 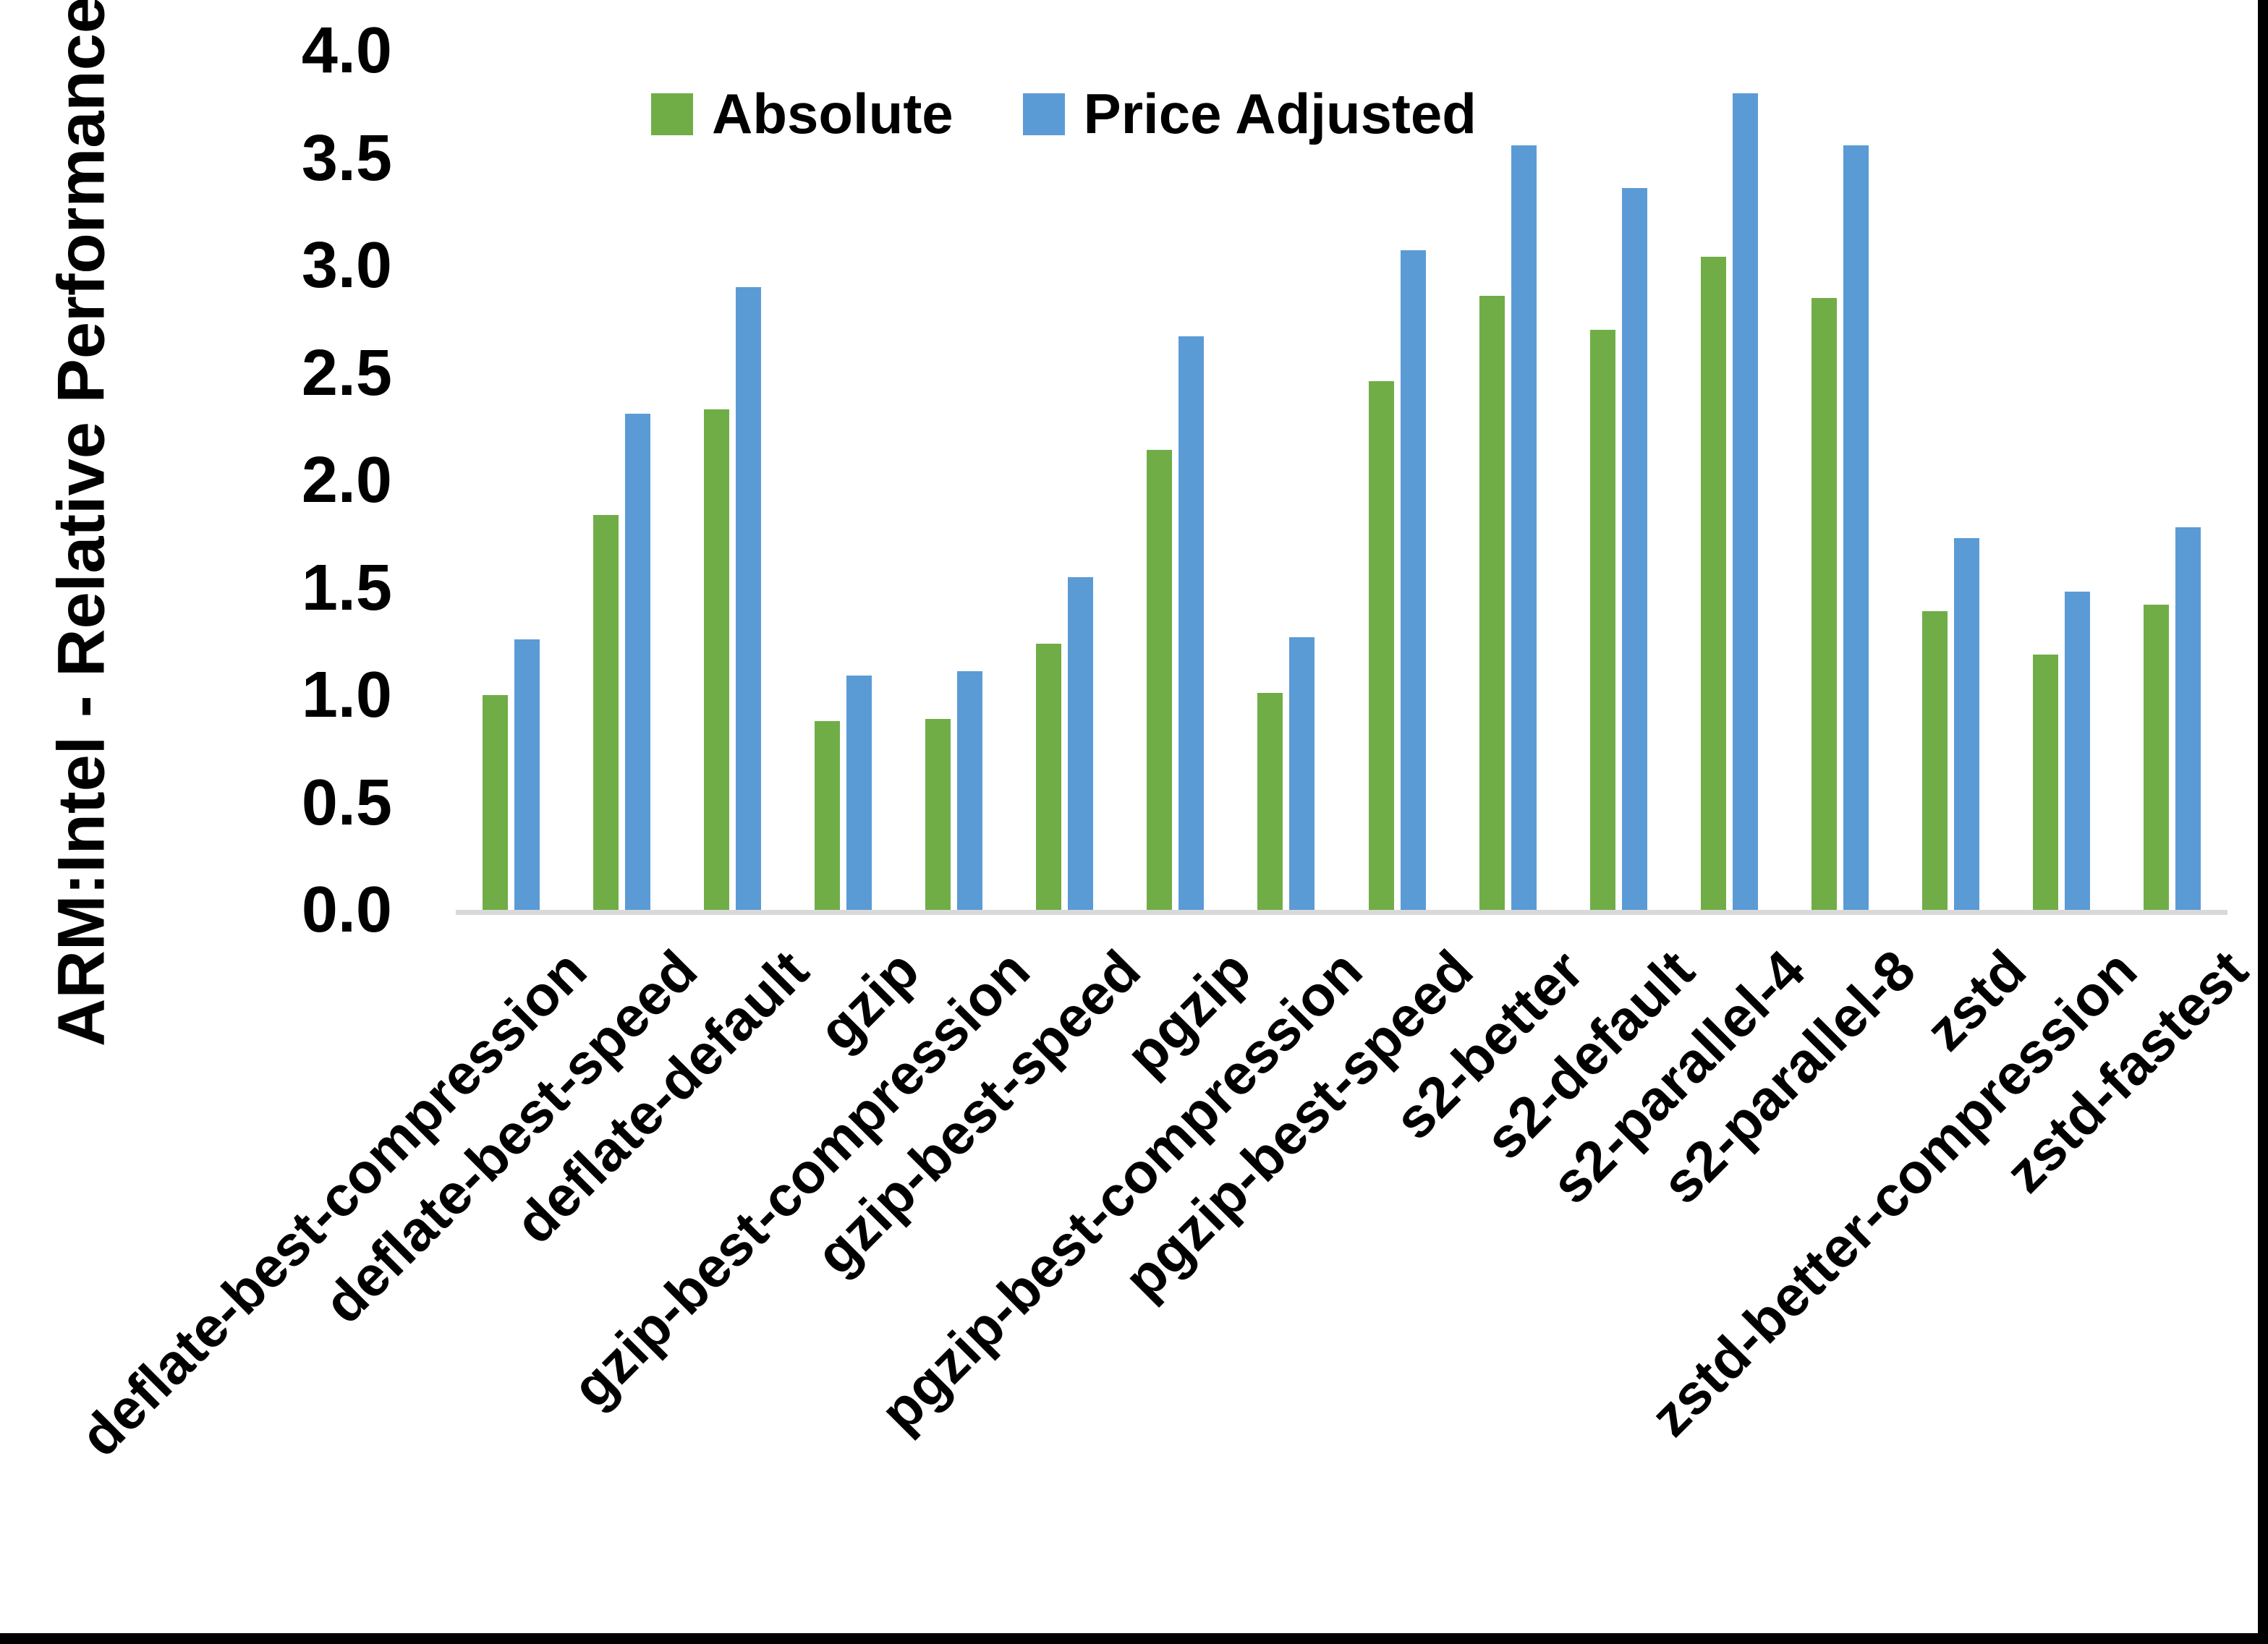 I want to click on legend: Absolute Price Adjusted, so click(x=1064, y=114).